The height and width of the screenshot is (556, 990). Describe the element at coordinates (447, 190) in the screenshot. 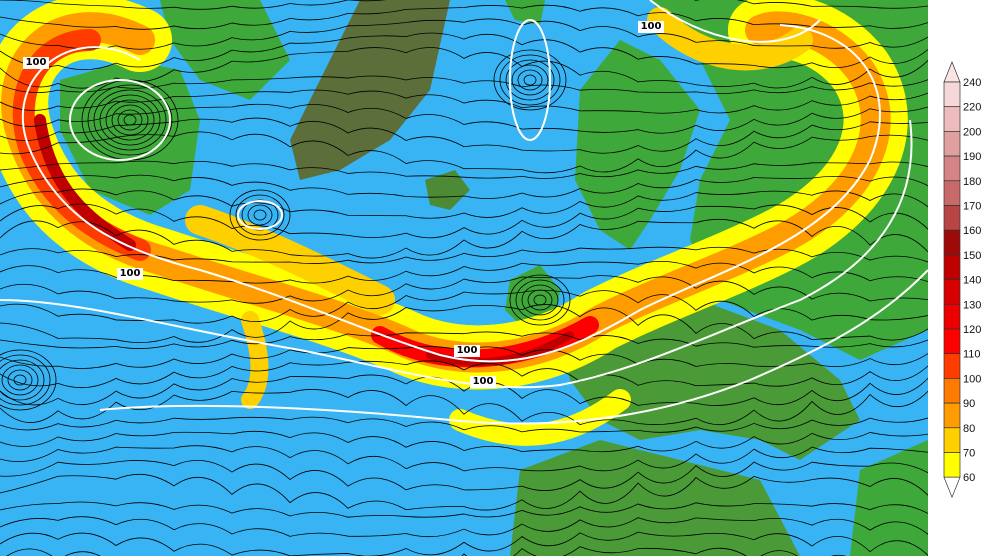

I see `iceland` at that location.